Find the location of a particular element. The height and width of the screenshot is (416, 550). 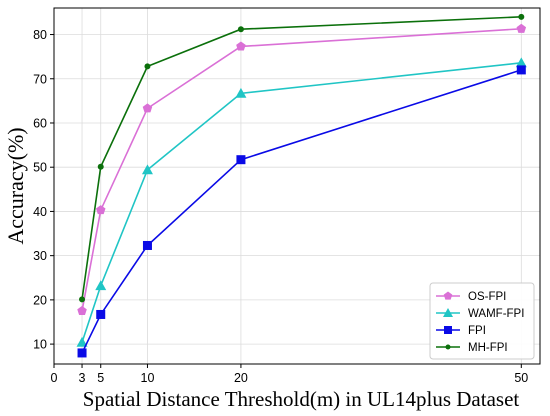

legend-label: FPI is located at coordinates (477, 331).